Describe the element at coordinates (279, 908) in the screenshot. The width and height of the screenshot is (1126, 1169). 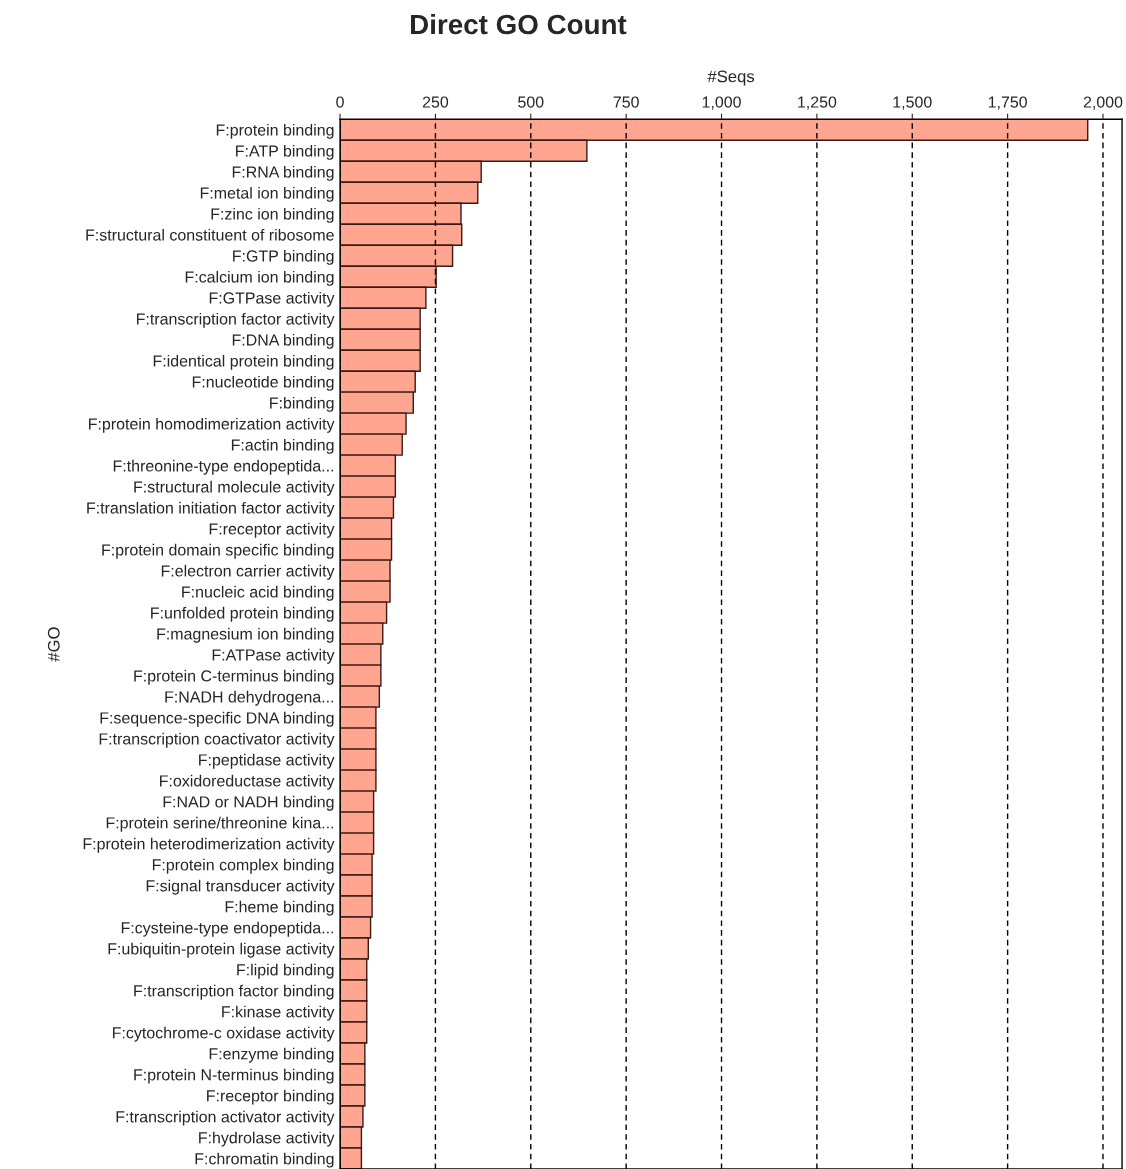
I see `y-tick-label: F:heme binding` at that location.